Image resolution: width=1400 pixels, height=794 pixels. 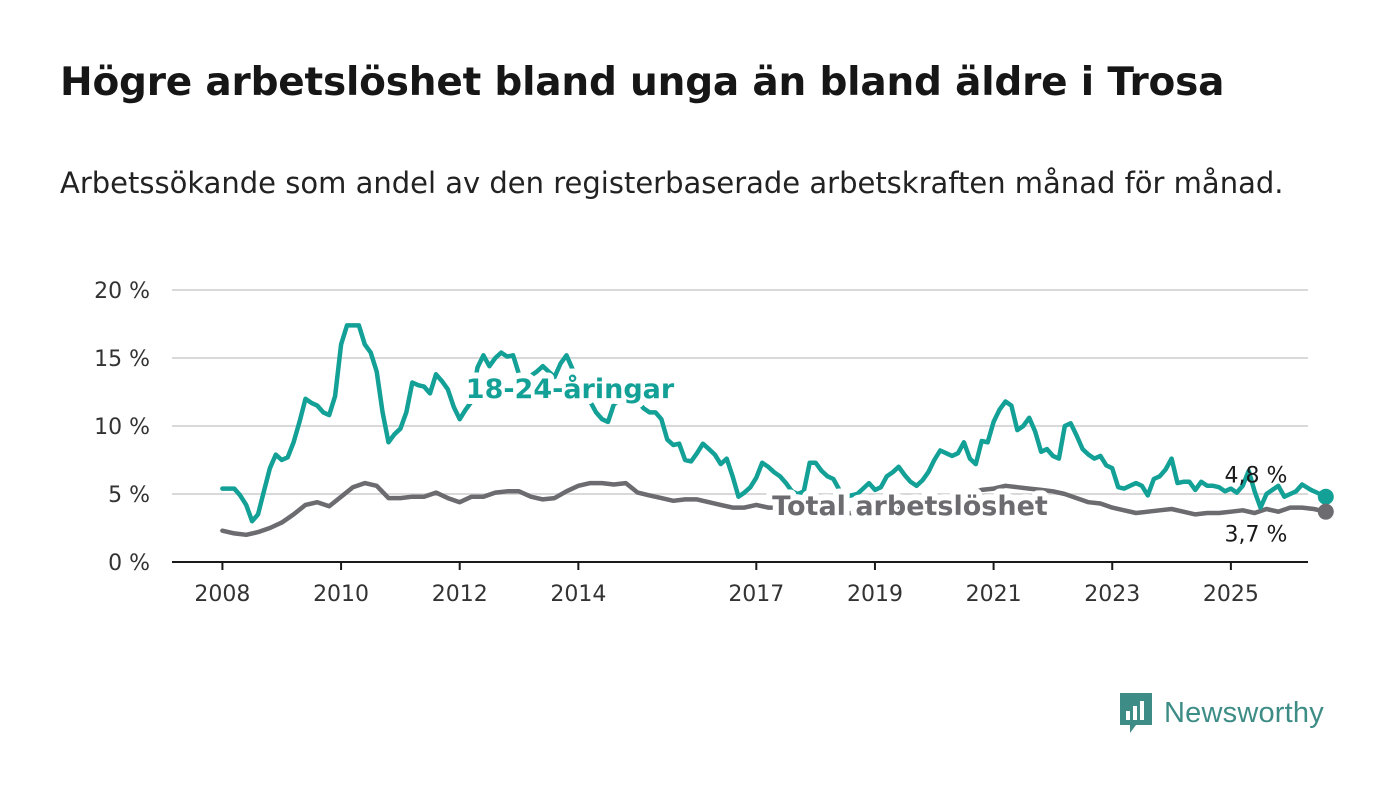 What do you see at coordinates (1244, 712) in the screenshot?
I see `brand-name: Newsworthy` at bounding box center [1244, 712].